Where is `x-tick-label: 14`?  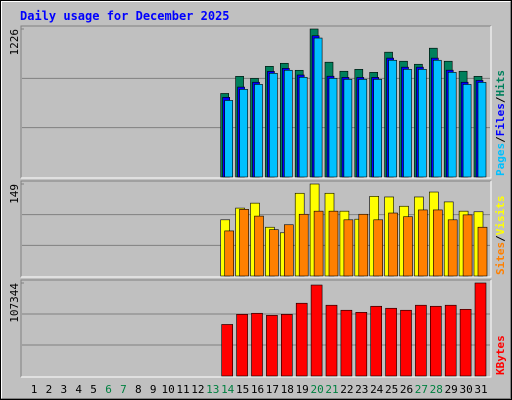 x-tick-label: 14 is located at coordinates (228, 389).